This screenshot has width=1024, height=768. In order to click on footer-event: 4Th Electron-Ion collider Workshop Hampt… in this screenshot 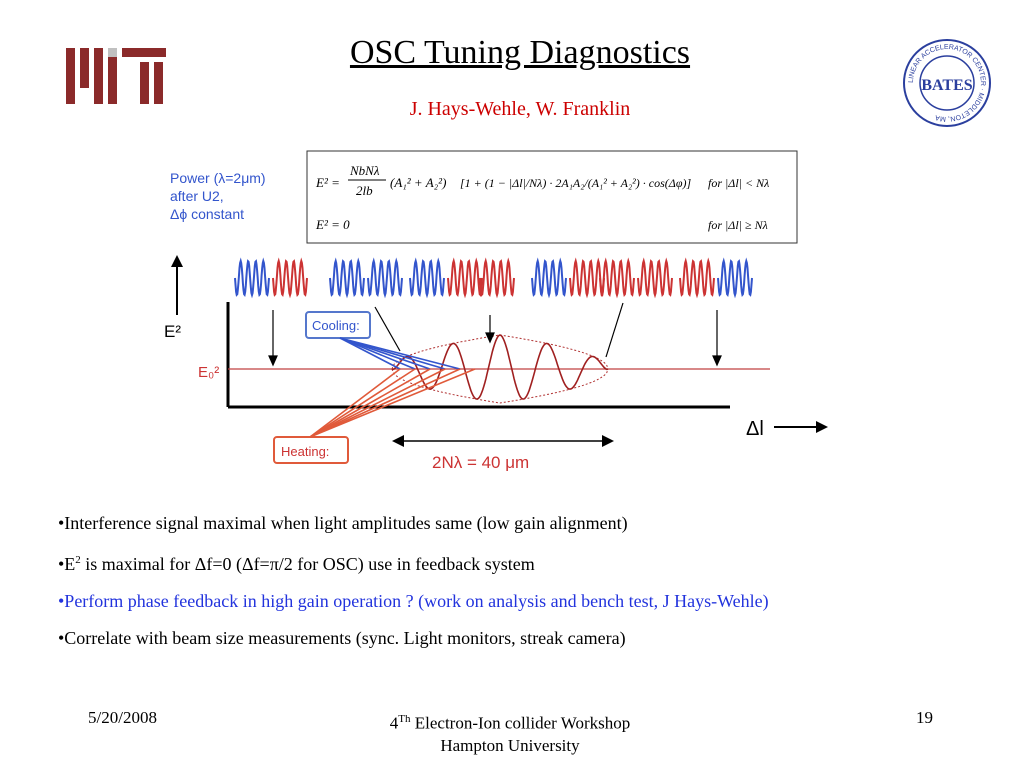, I will do `click(510, 734)`.